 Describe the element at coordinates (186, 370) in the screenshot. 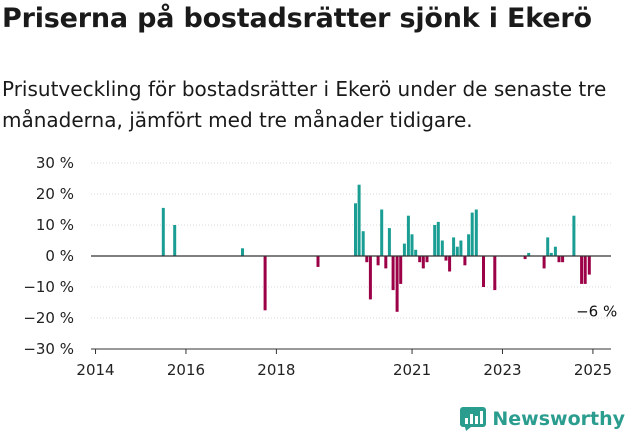

I see `x-tick-label: 2016` at that location.